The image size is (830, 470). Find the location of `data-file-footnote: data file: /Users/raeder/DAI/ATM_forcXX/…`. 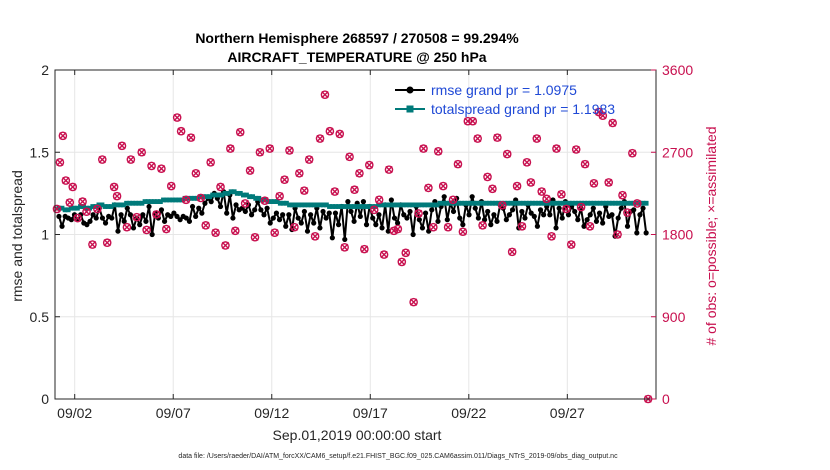

data-file-footnote: data file: /Users/raeder/DAI/ATM_forcXX/… is located at coordinates (398, 456).